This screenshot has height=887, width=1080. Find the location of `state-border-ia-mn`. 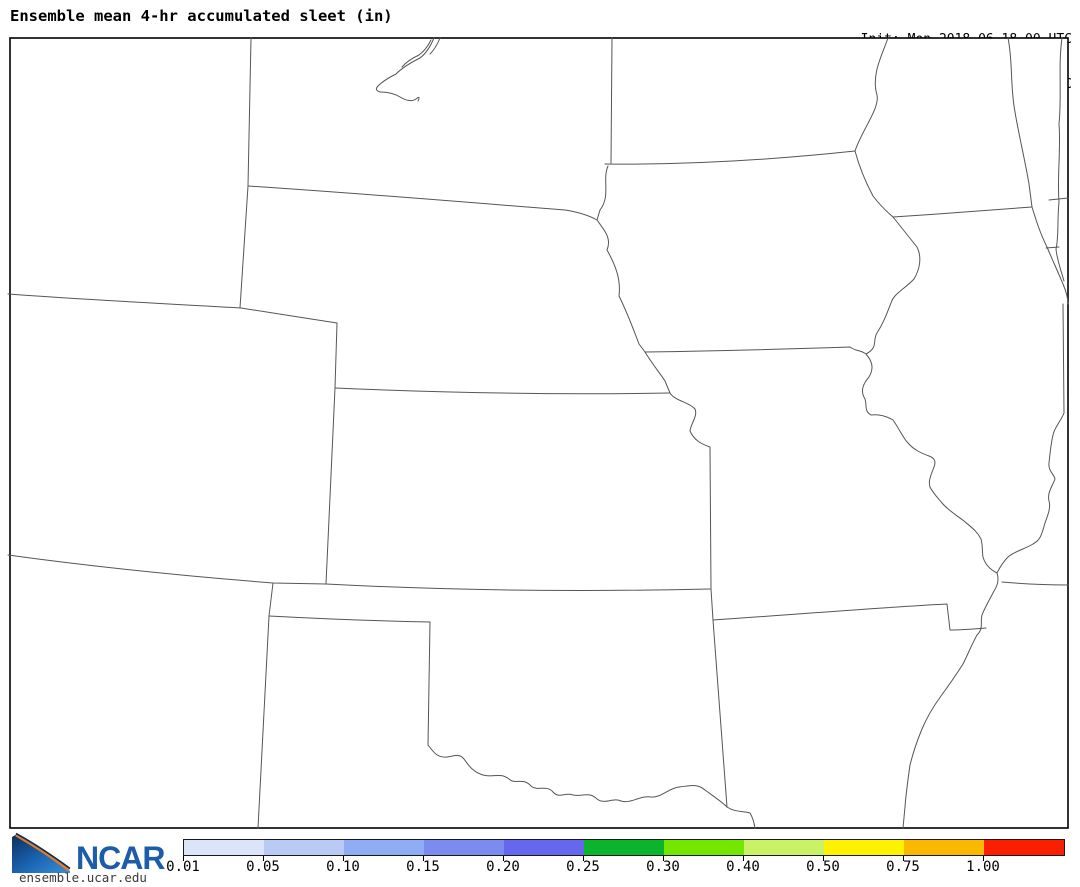

state-border-ia-mn is located at coordinates (730, 157).